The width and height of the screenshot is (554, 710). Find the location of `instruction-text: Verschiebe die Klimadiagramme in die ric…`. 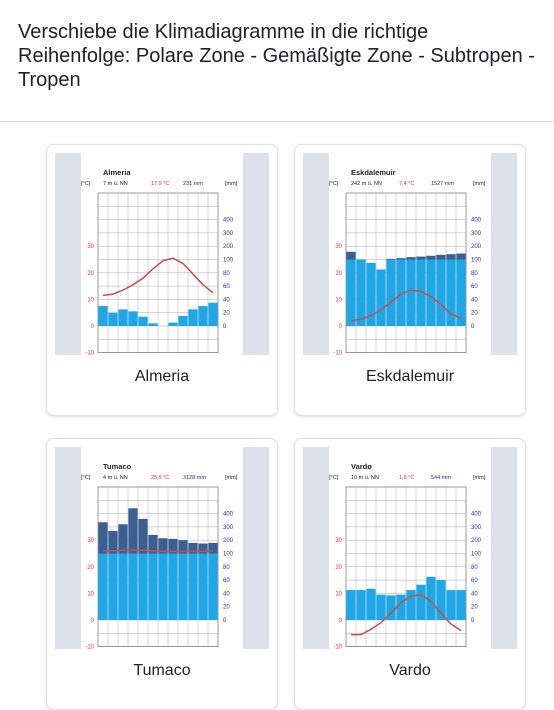

instruction-text: Verschiebe die Klimadiagramme in die ric… is located at coordinates (276, 56).